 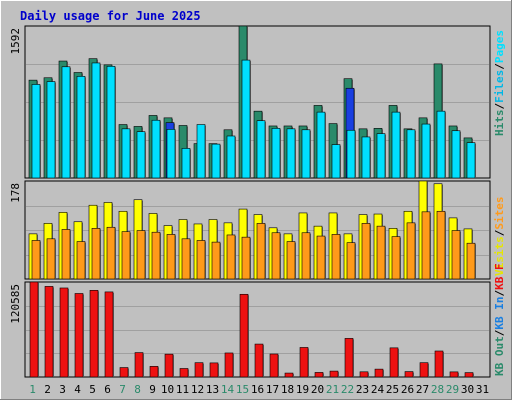 What do you see at coordinates (51, 130) in the screenshot?
I see `files-bar-2-fill` at bounding box center [51, 130].